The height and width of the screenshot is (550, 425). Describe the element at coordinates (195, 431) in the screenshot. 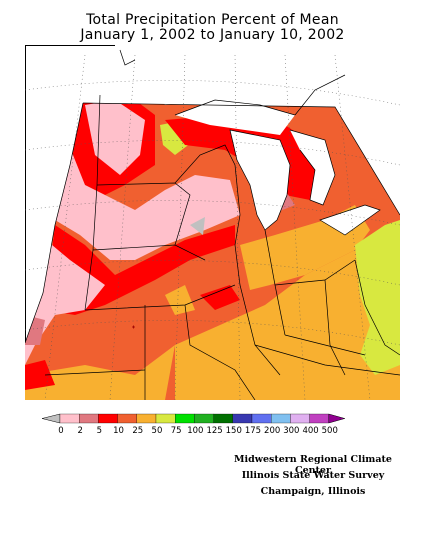

I see `legend-tick-label: 100` at that location.